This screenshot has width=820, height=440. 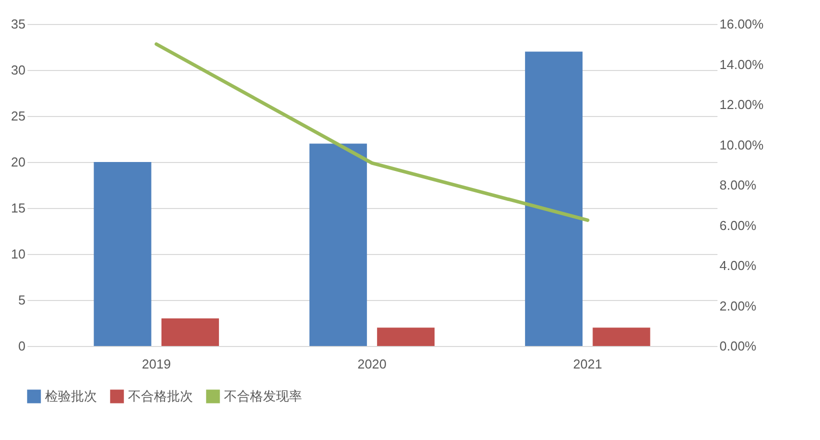 I want to click on y-tick-label: 20, so click(x=18, y=162).